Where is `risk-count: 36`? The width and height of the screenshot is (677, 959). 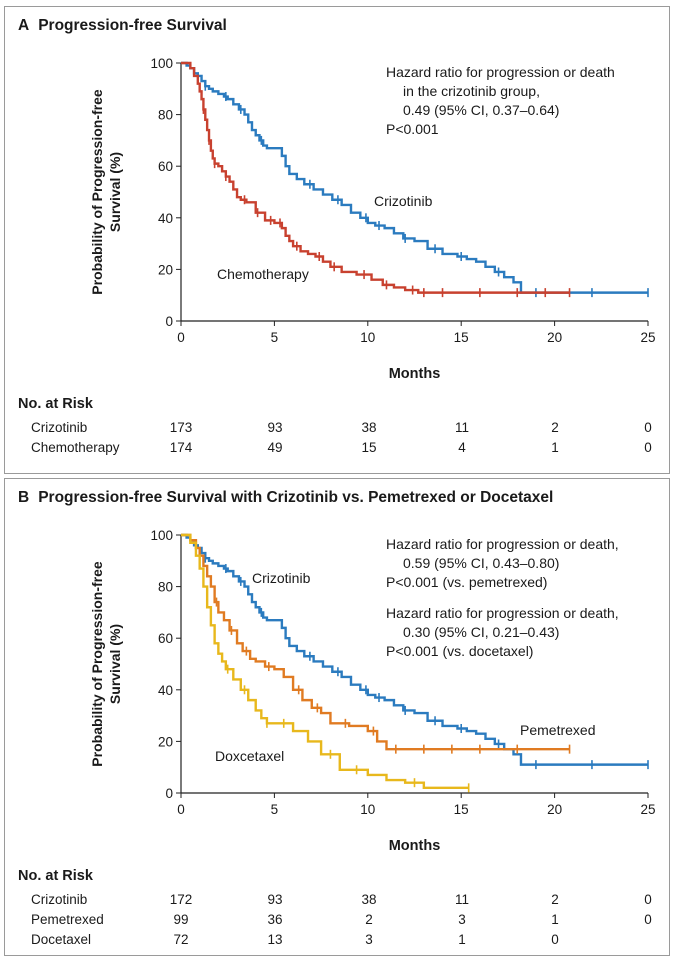
risk-count: 36 is located at coordinates (275, 919).